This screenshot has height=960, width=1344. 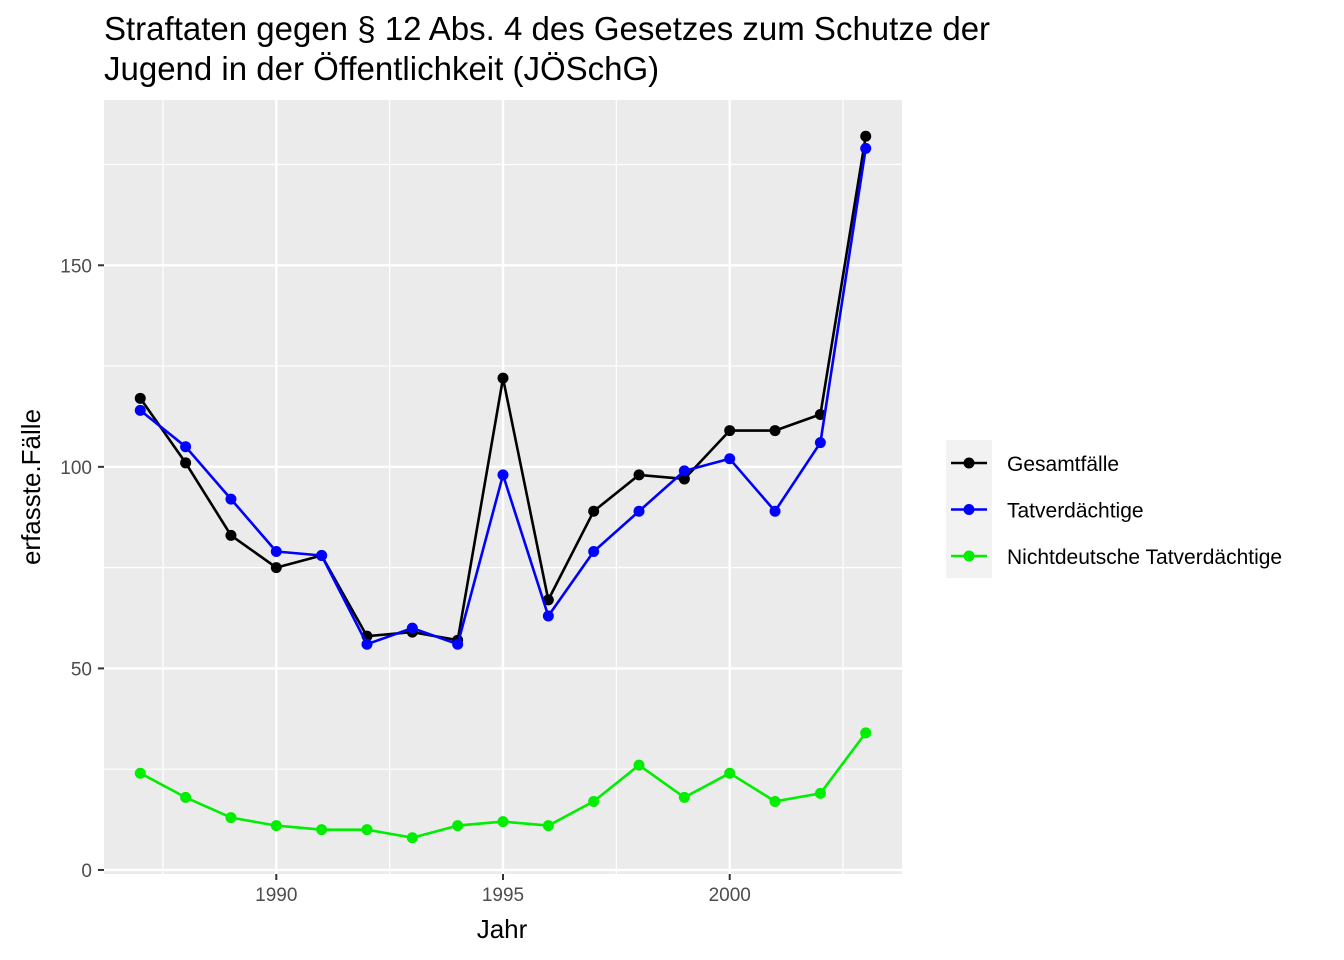 What do you see at coordinates (502, 929) in the screenshot?
I see `x-axis-title: Jahr` at bounding box center [502, 929].